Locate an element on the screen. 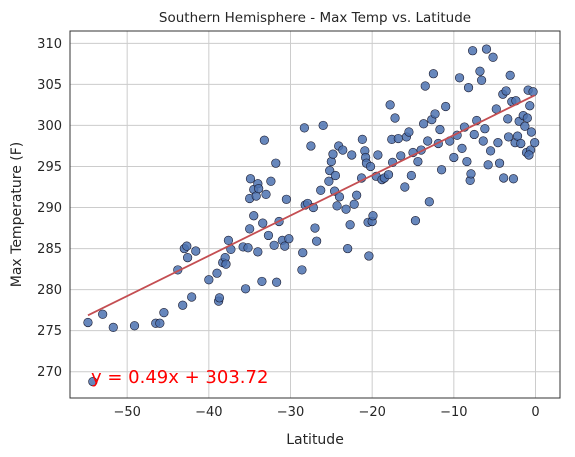  y-tick-label: 285 is located at coordinates (49, 249).